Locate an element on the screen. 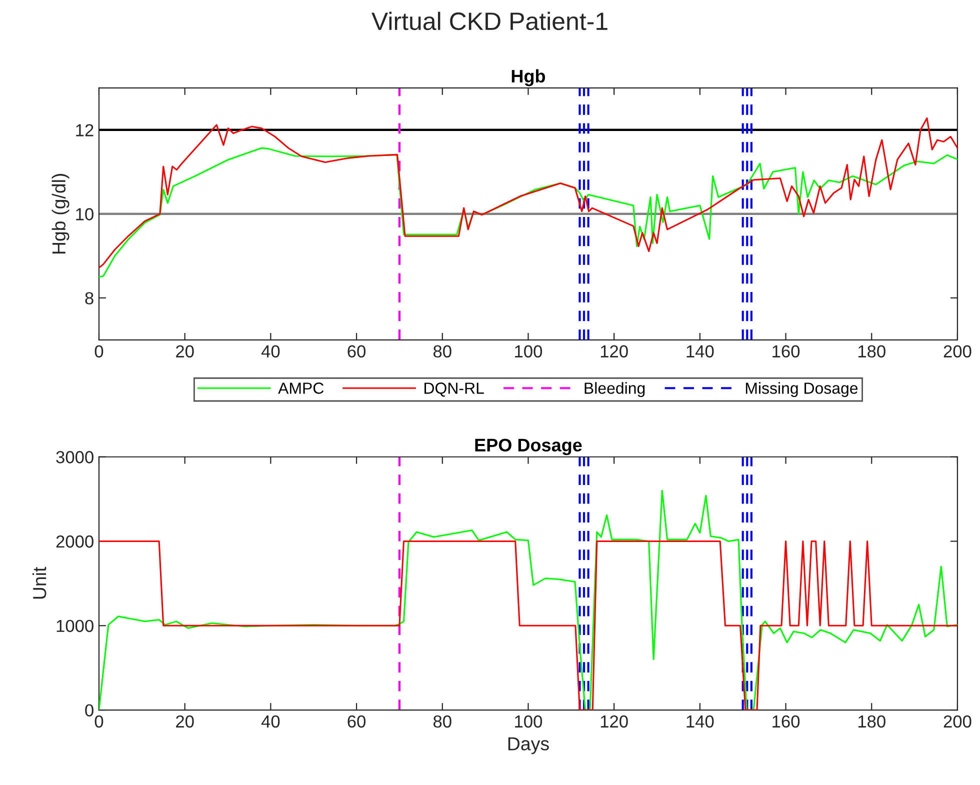 This screenshot has width=980, height=785. line-series is located at coordinates (528, 212).